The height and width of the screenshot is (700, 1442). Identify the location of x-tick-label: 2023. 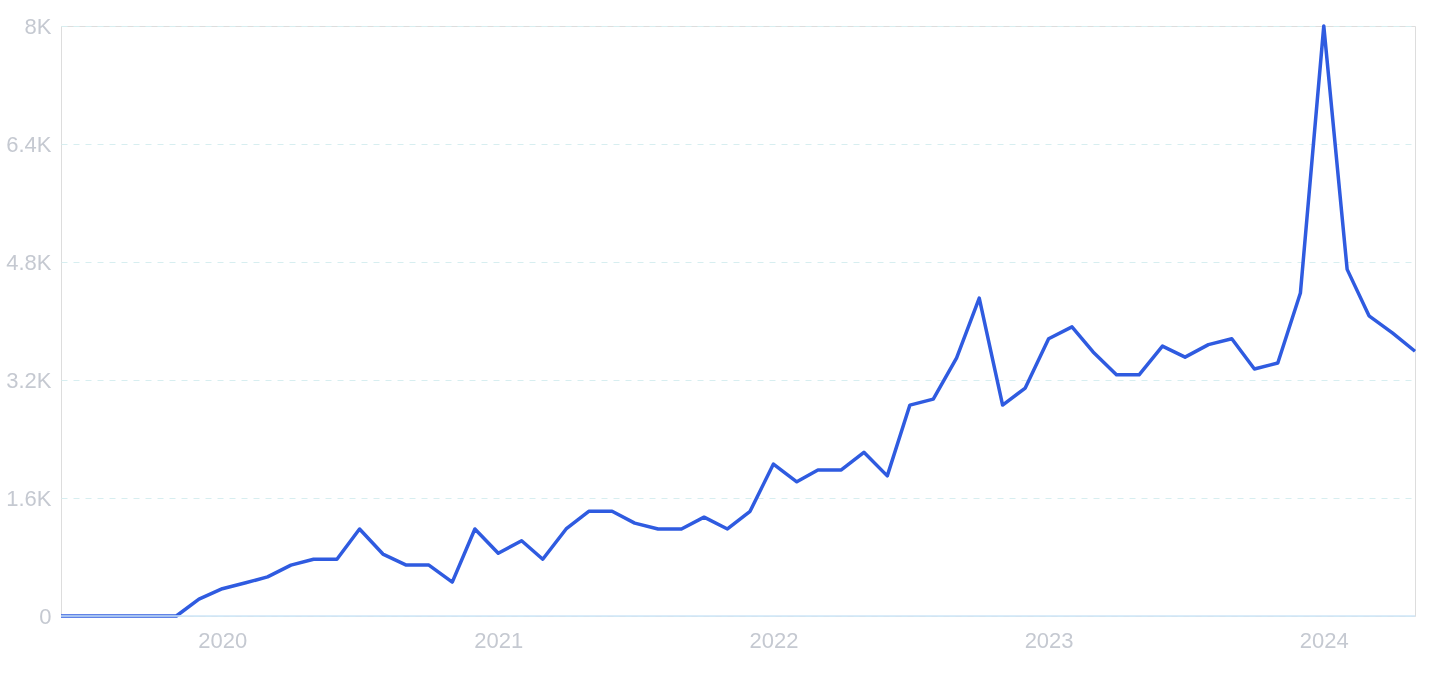
(1049, 640).